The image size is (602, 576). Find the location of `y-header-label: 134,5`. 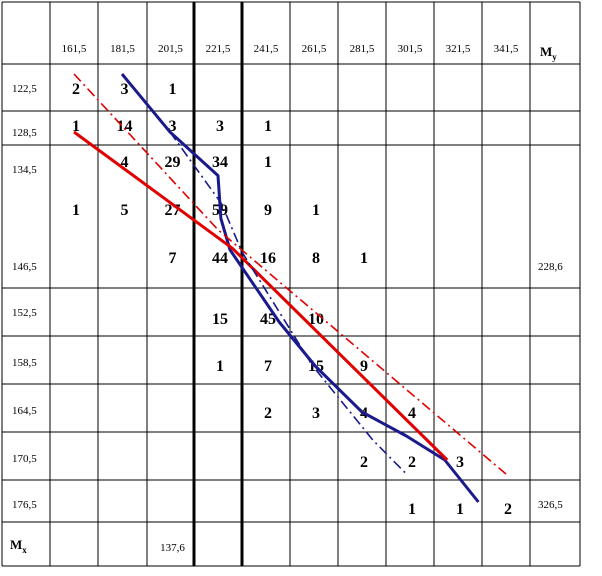

y-header-label: 134,5 is located at coordinates (24, 170).